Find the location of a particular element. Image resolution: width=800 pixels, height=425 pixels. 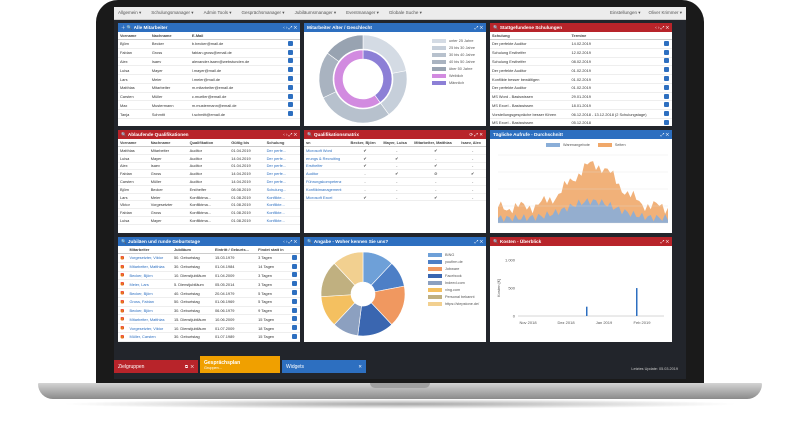

column-header: Becker, Björn is located at coordinates (365, 143).